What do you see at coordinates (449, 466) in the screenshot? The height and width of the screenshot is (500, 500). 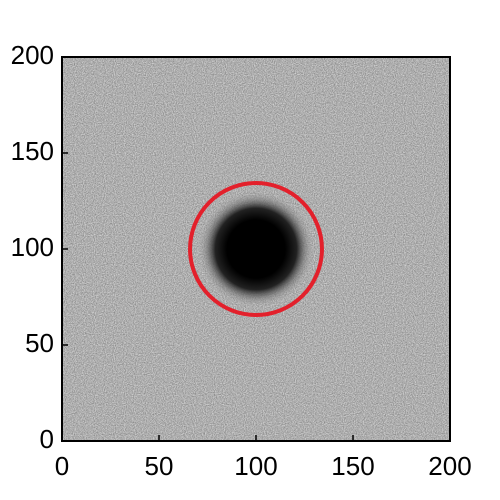 I see `x-tick-label: 200` at bounding box center [449, 466].